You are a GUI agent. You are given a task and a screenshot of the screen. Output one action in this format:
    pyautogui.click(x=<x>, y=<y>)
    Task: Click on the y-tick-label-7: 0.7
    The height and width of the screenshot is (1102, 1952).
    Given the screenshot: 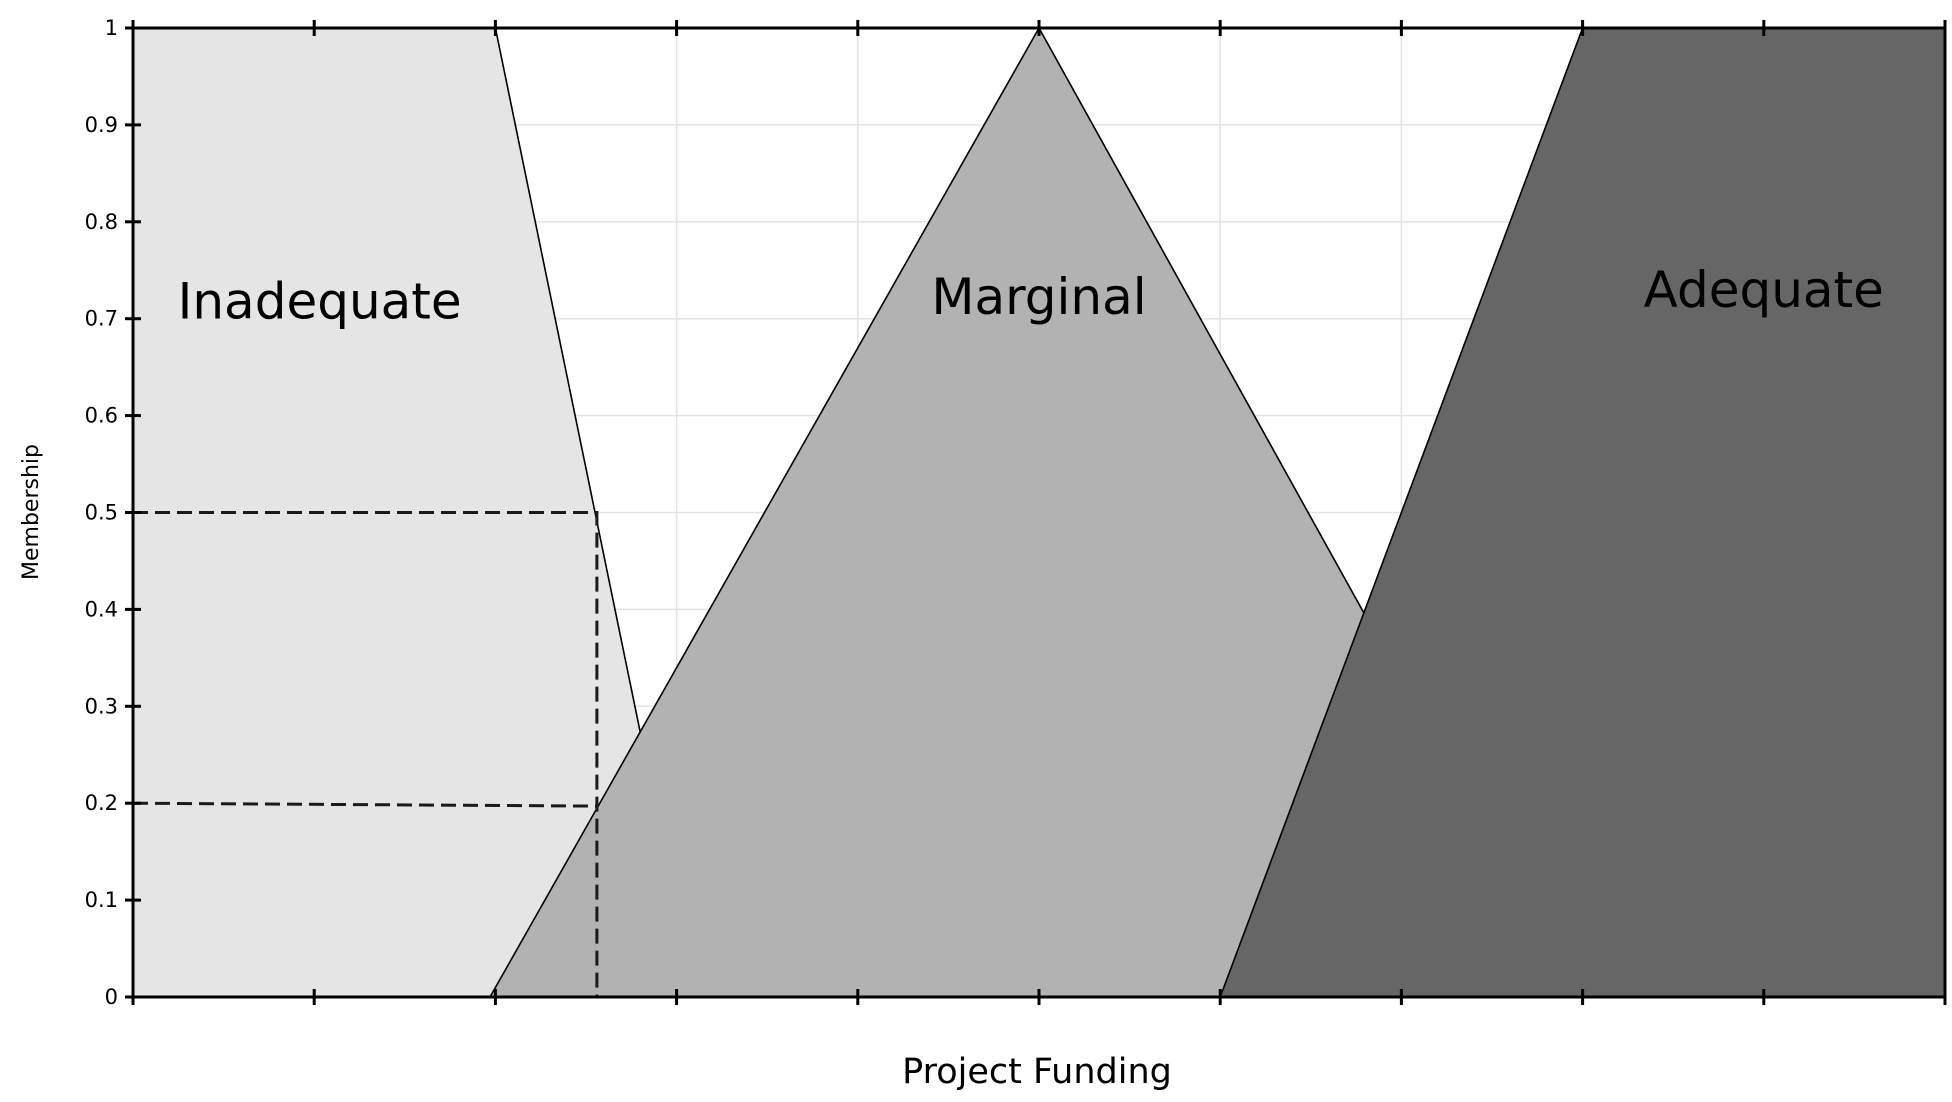 What is the action you would take?
    pyautogui.click(x=101, y=319)
    